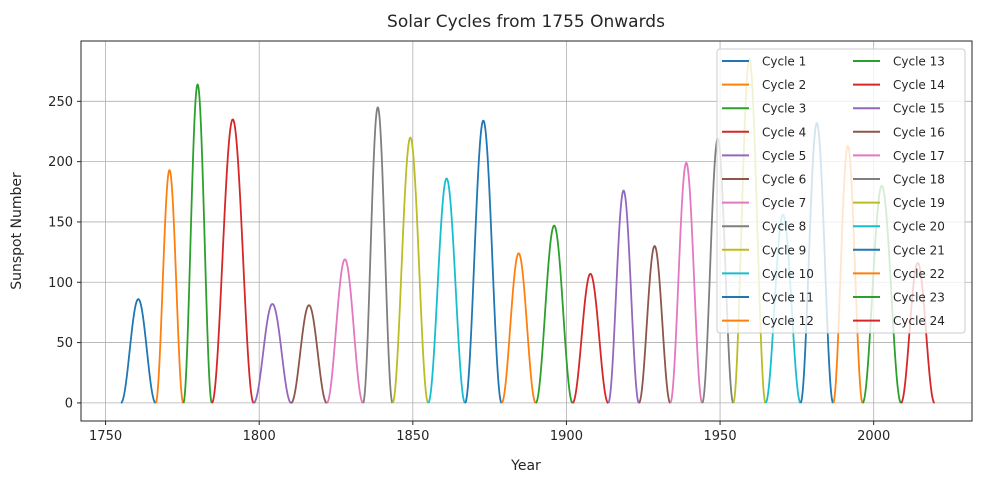 The width and height of the screenshot is (982, 479). I want to click on y-tick-label: 150, so click(60, 222).